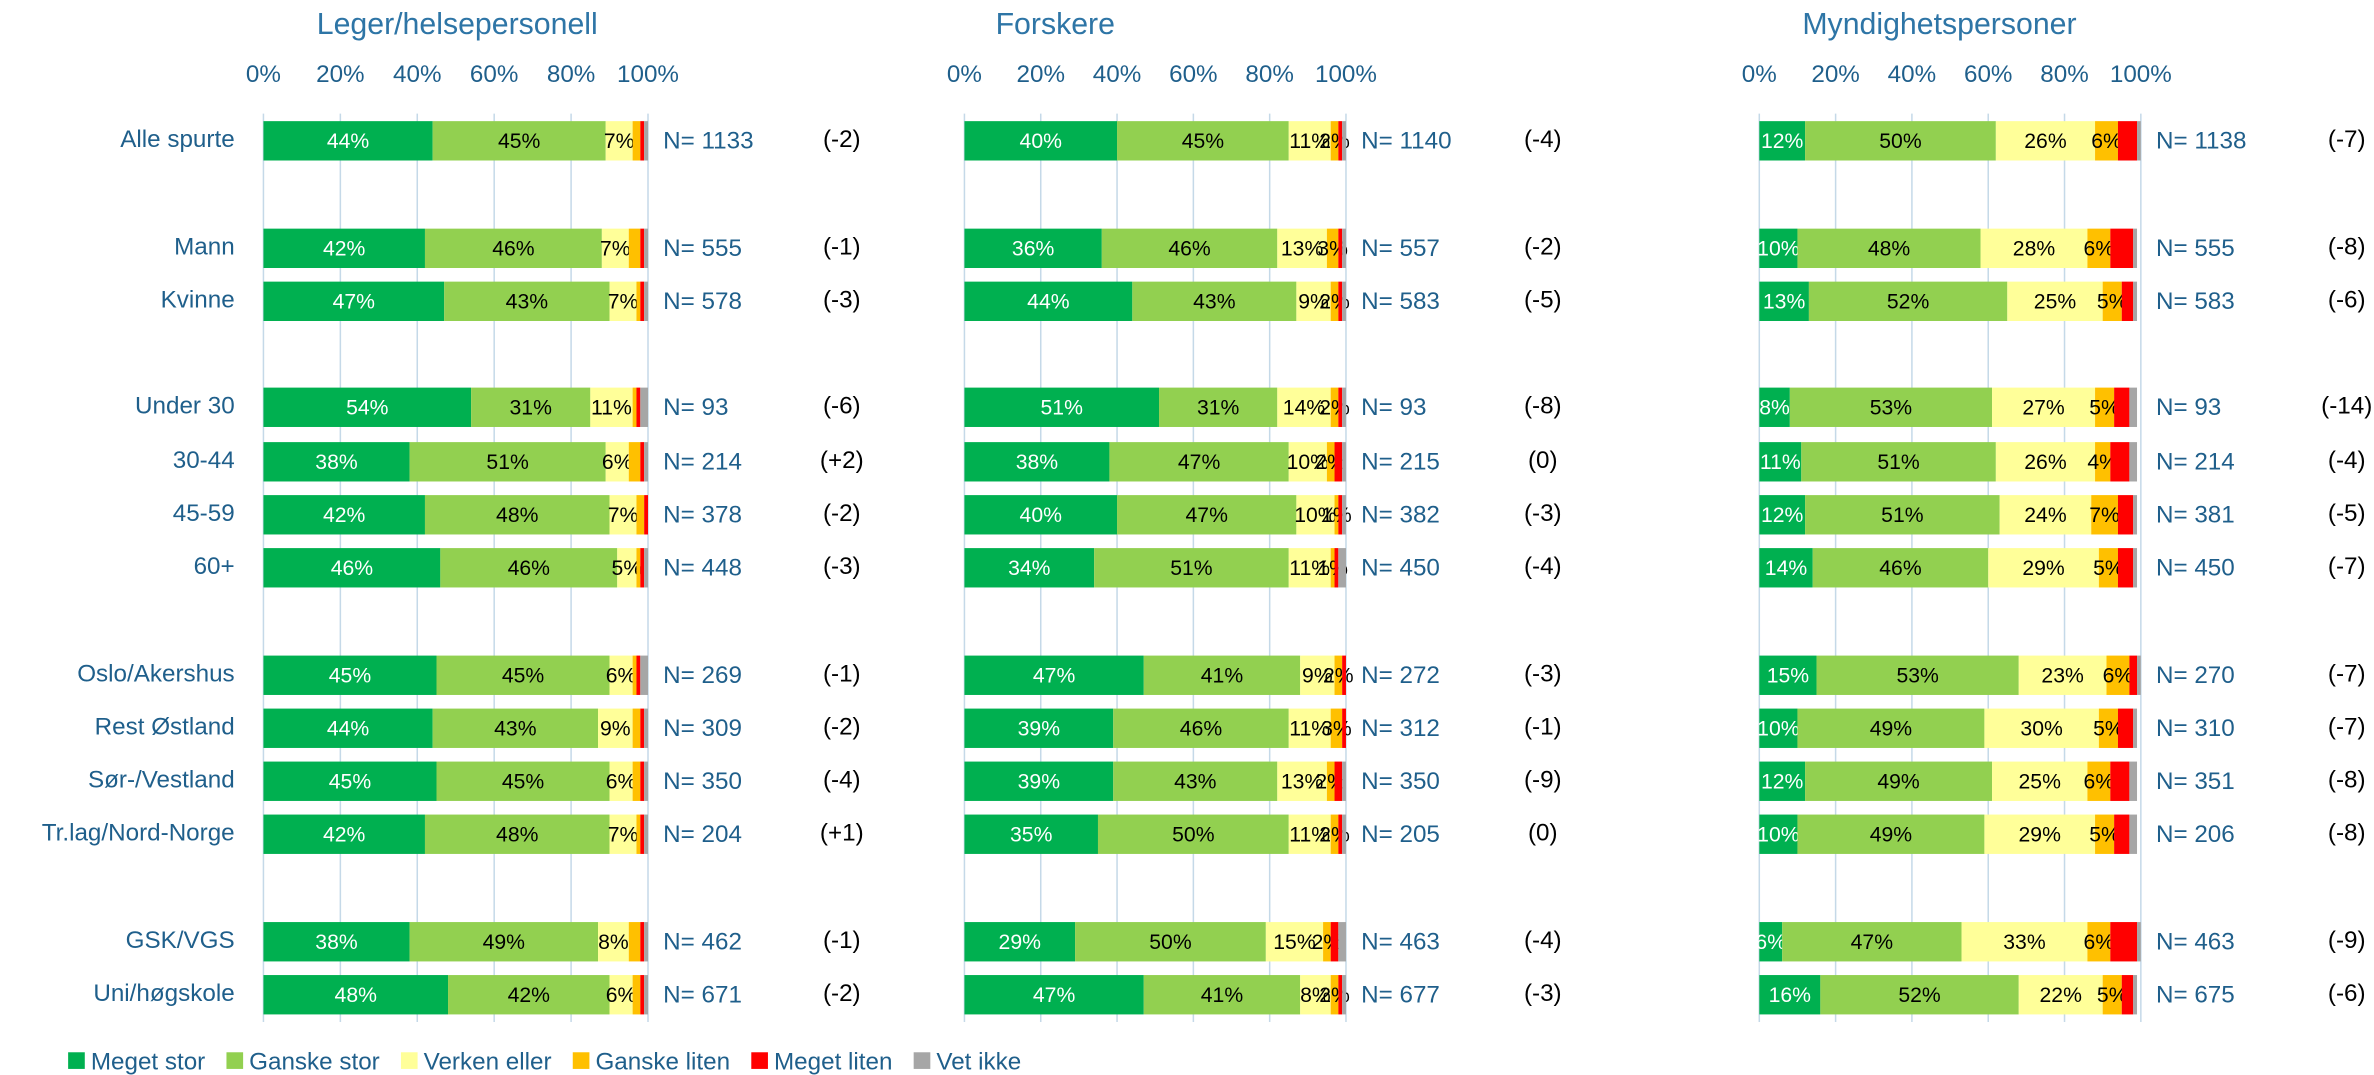  Describe the element at coordinates (1294, 942) in the screenshot. I see `segment-label: 15%` at that location.